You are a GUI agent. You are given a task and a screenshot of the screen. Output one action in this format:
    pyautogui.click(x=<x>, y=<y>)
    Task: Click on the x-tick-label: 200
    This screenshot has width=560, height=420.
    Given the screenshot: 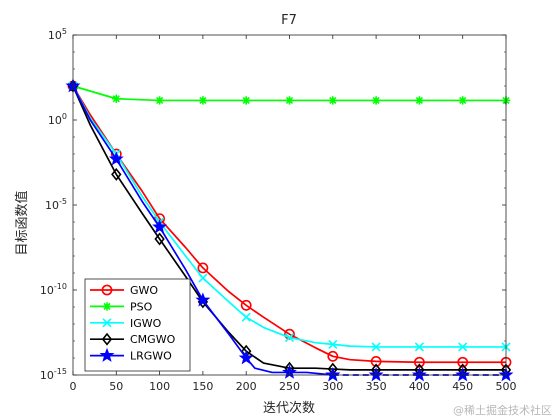 What is the action you would take?
    pyautogui.click(x=246, y=386)
    